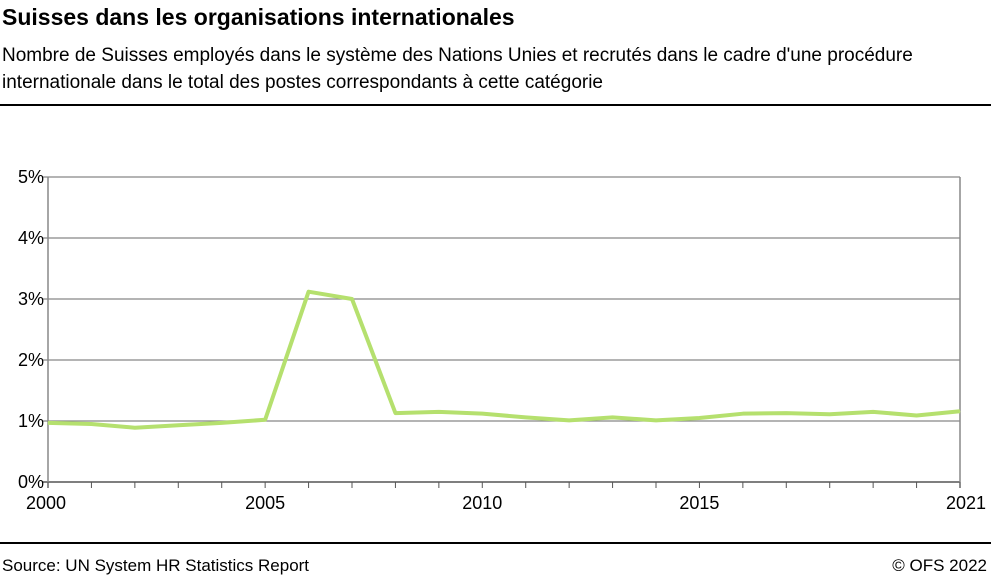 This screenshot has width=991, height=580. What do you see at coordinates (966, 503) in the screenshot?
I see `x-tick-label: 2021` at bounding box center [966, 503].